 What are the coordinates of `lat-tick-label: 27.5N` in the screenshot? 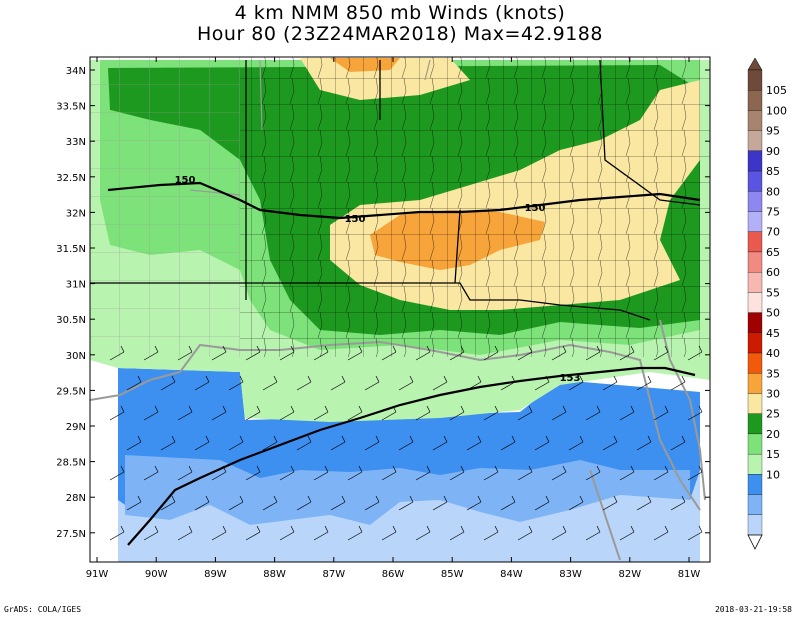 It's located at (71, 534).